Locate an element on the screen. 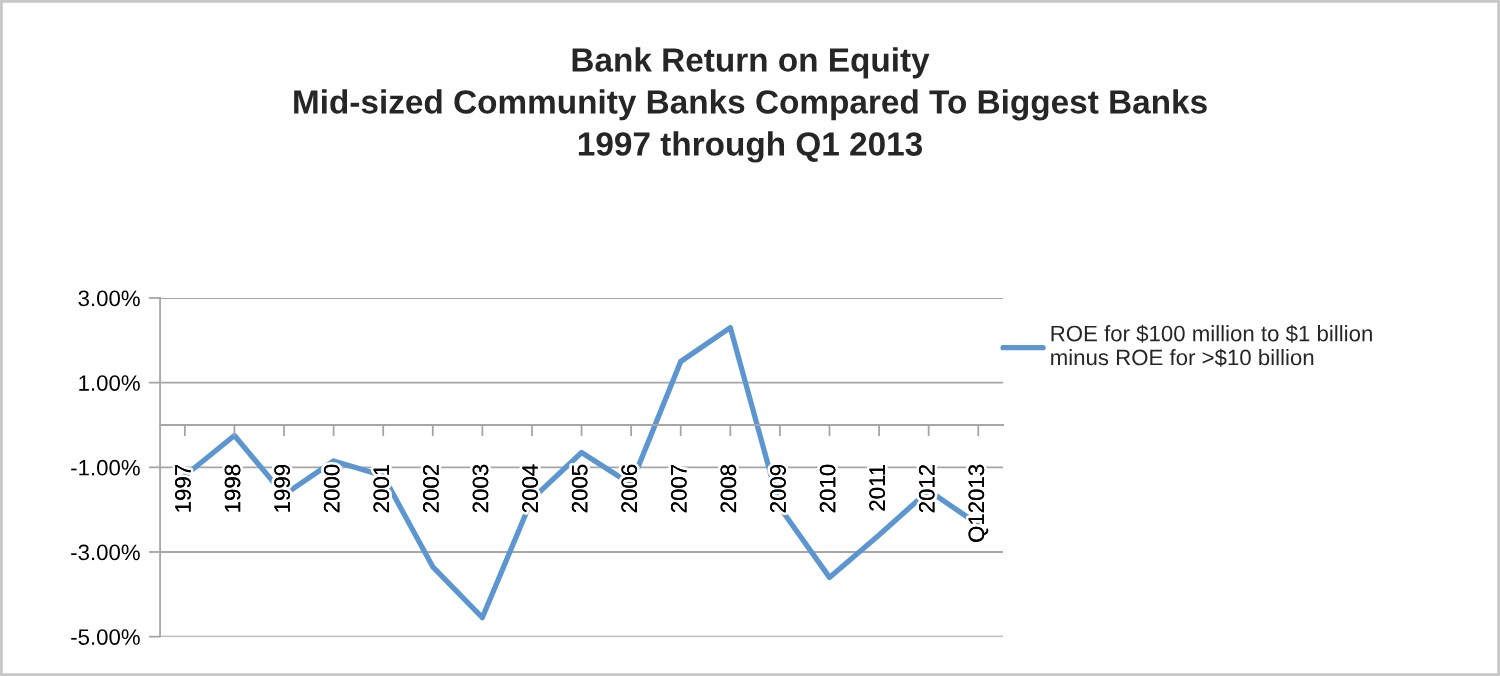 Image resolution: width=1500 pixels, height=676 pixels. x-tick-label: 2003 is located at coordinates (480, 488).